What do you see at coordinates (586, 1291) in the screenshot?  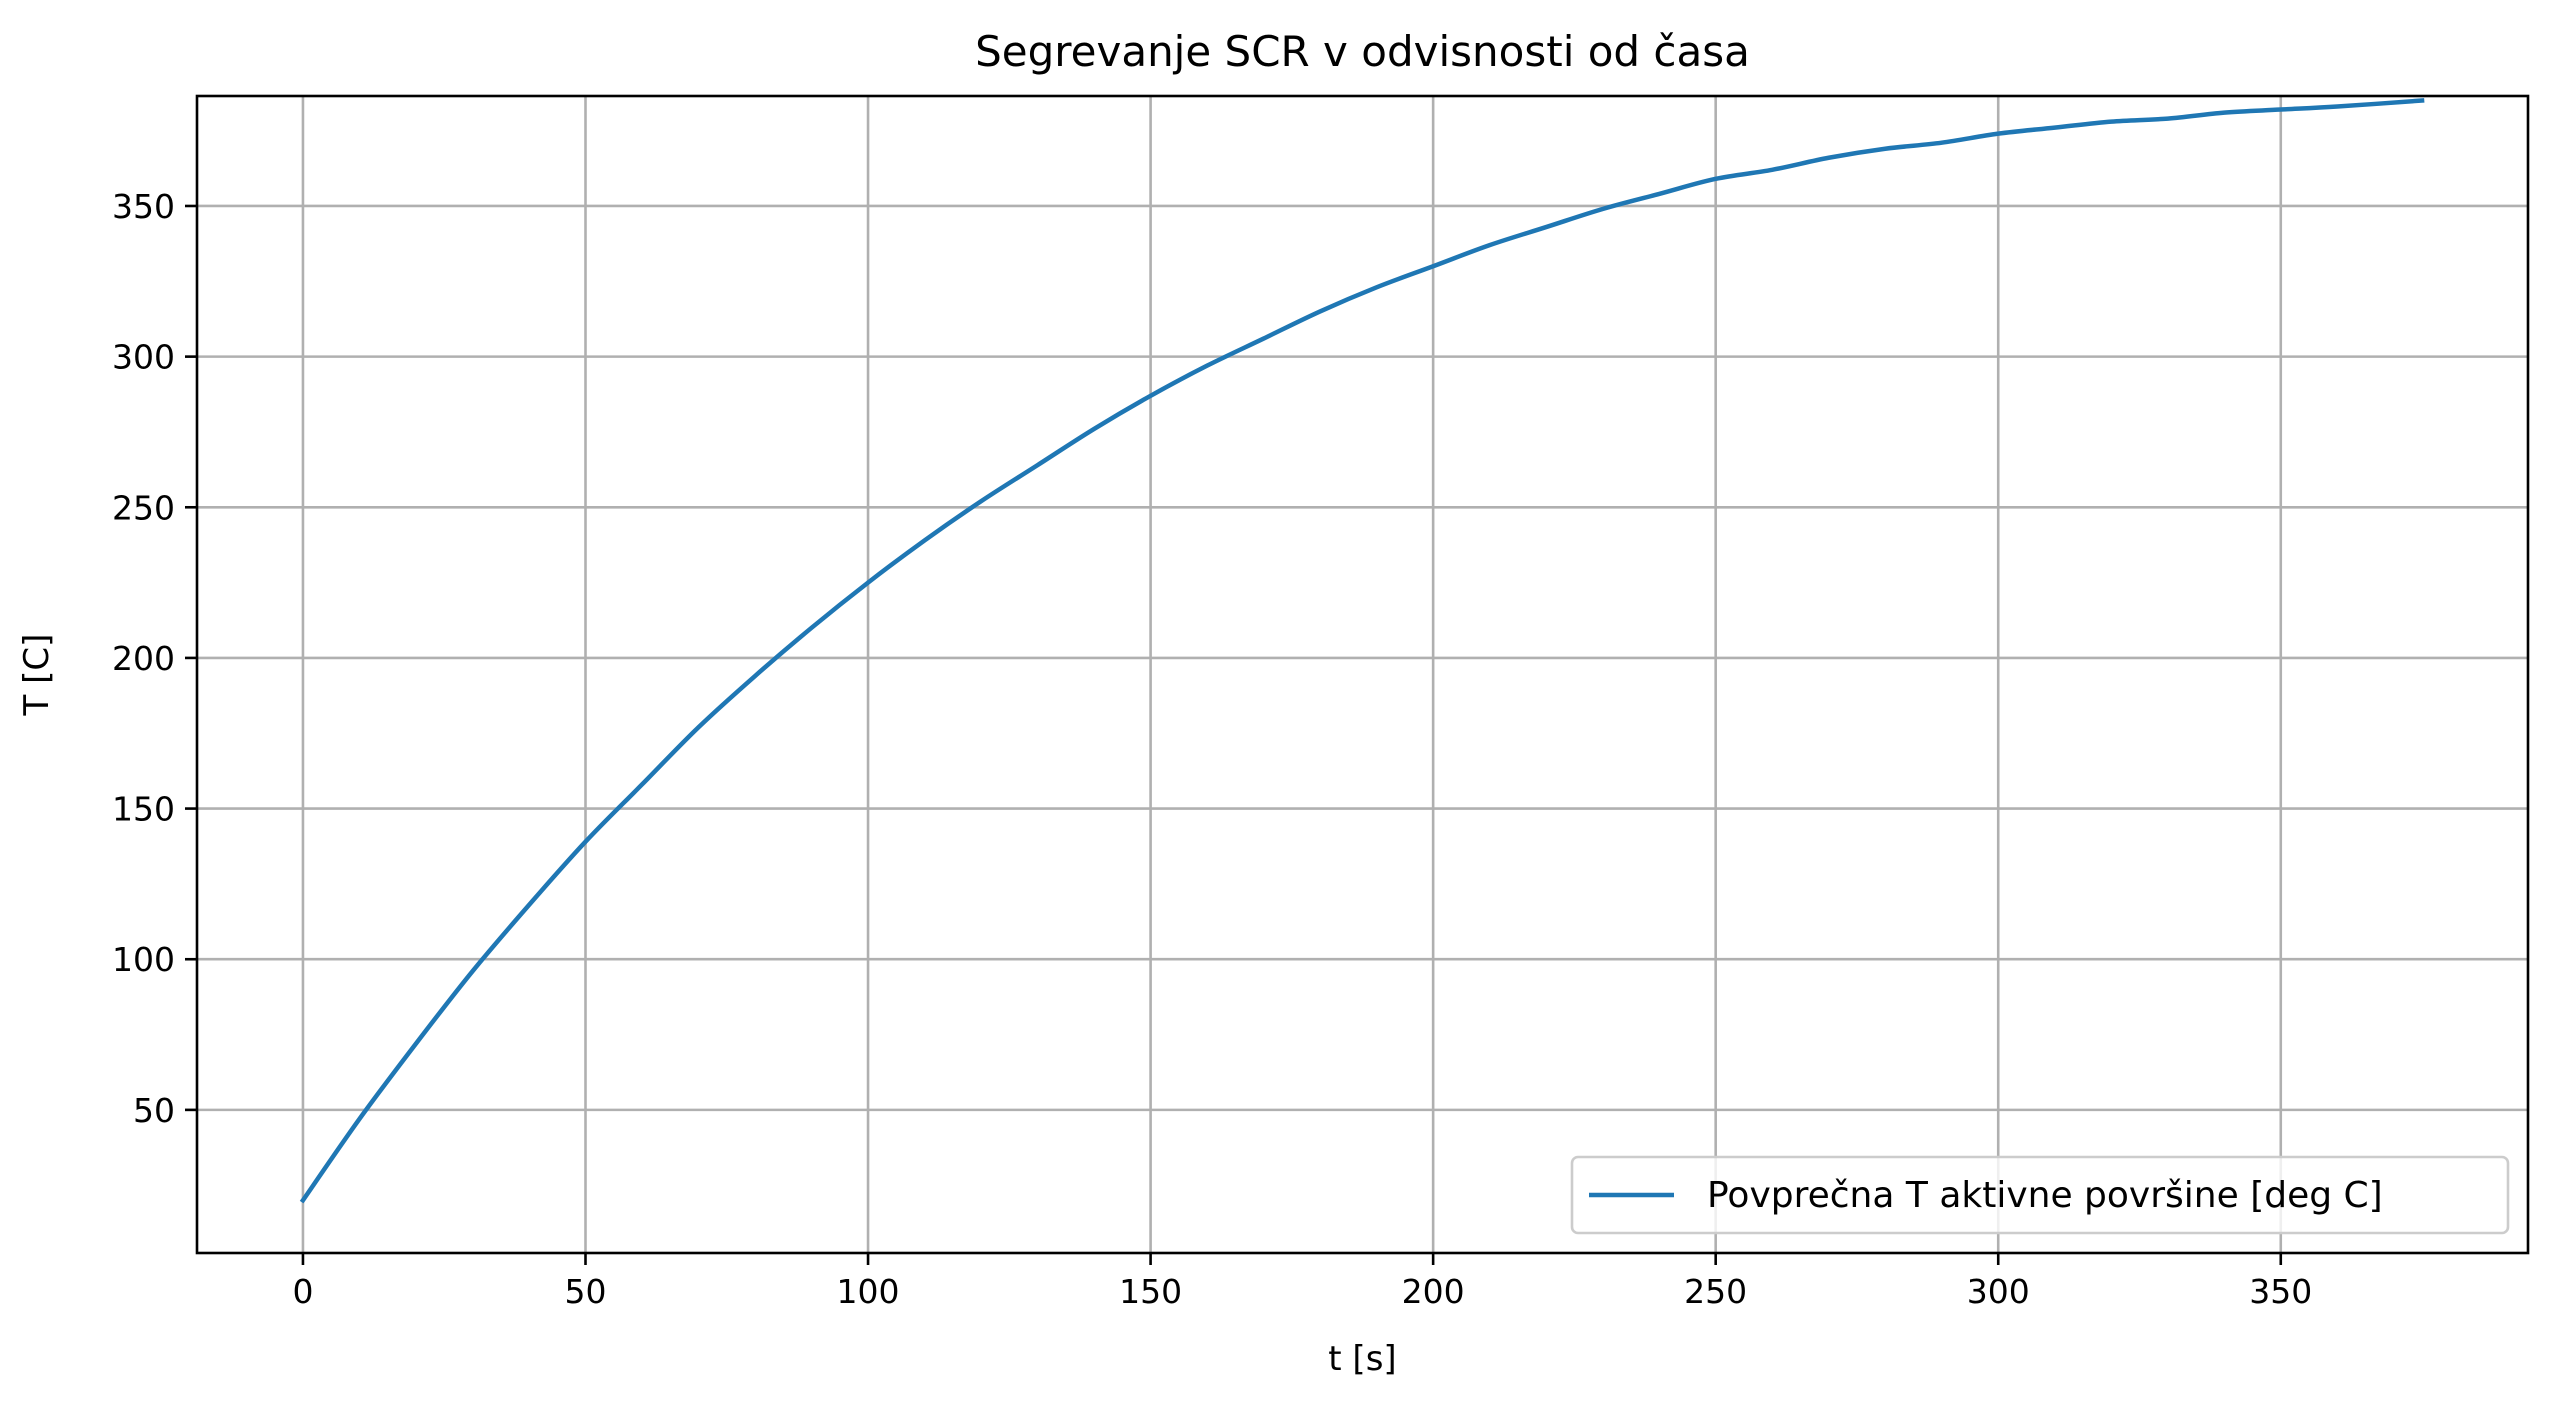 I see `x-tick-label: 50` at bounding box center [586, 1291].